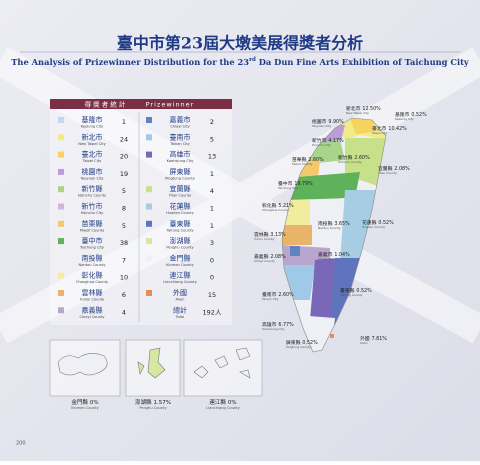 The image size is (480, 465). Describe the element at coordinates (278, 205) in the screenshot. I see `map-label: 彰化縣 5.21%` at that location.